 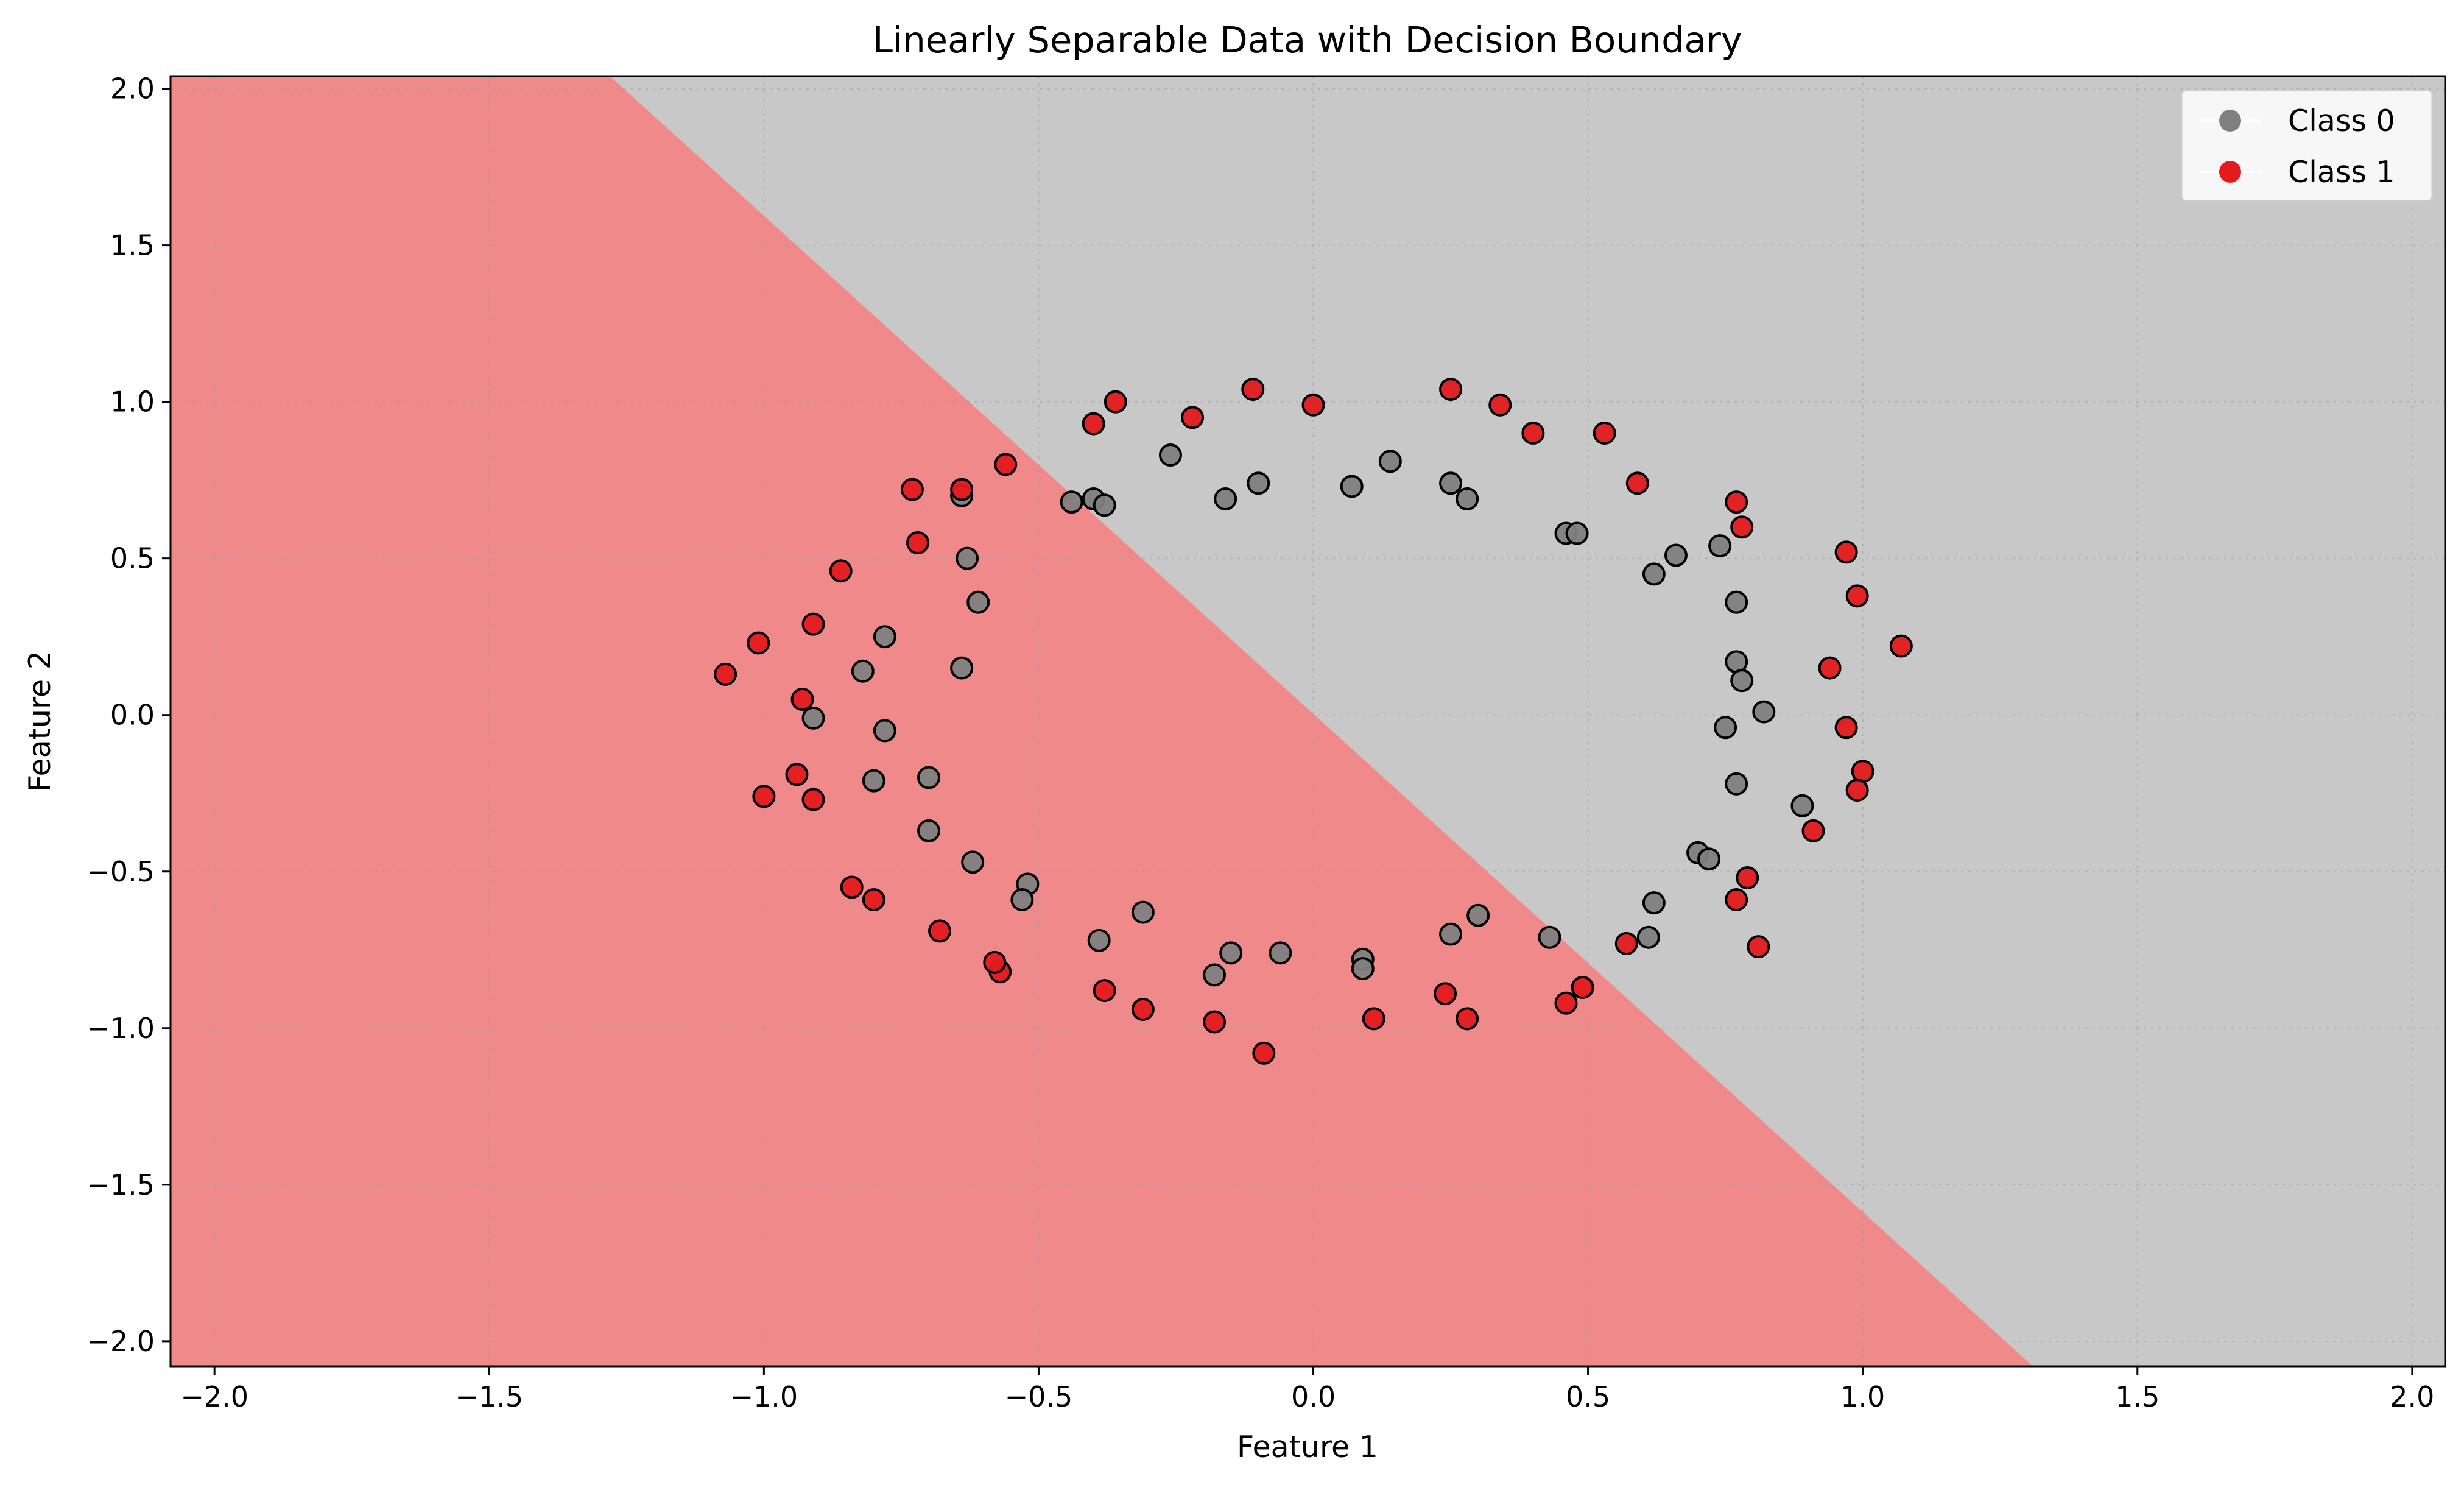 What do you see at coordinates (1588, 1396) in the screenshot?
I see `x-tick-label: 0.5` at bounding box center [1588, 1396].